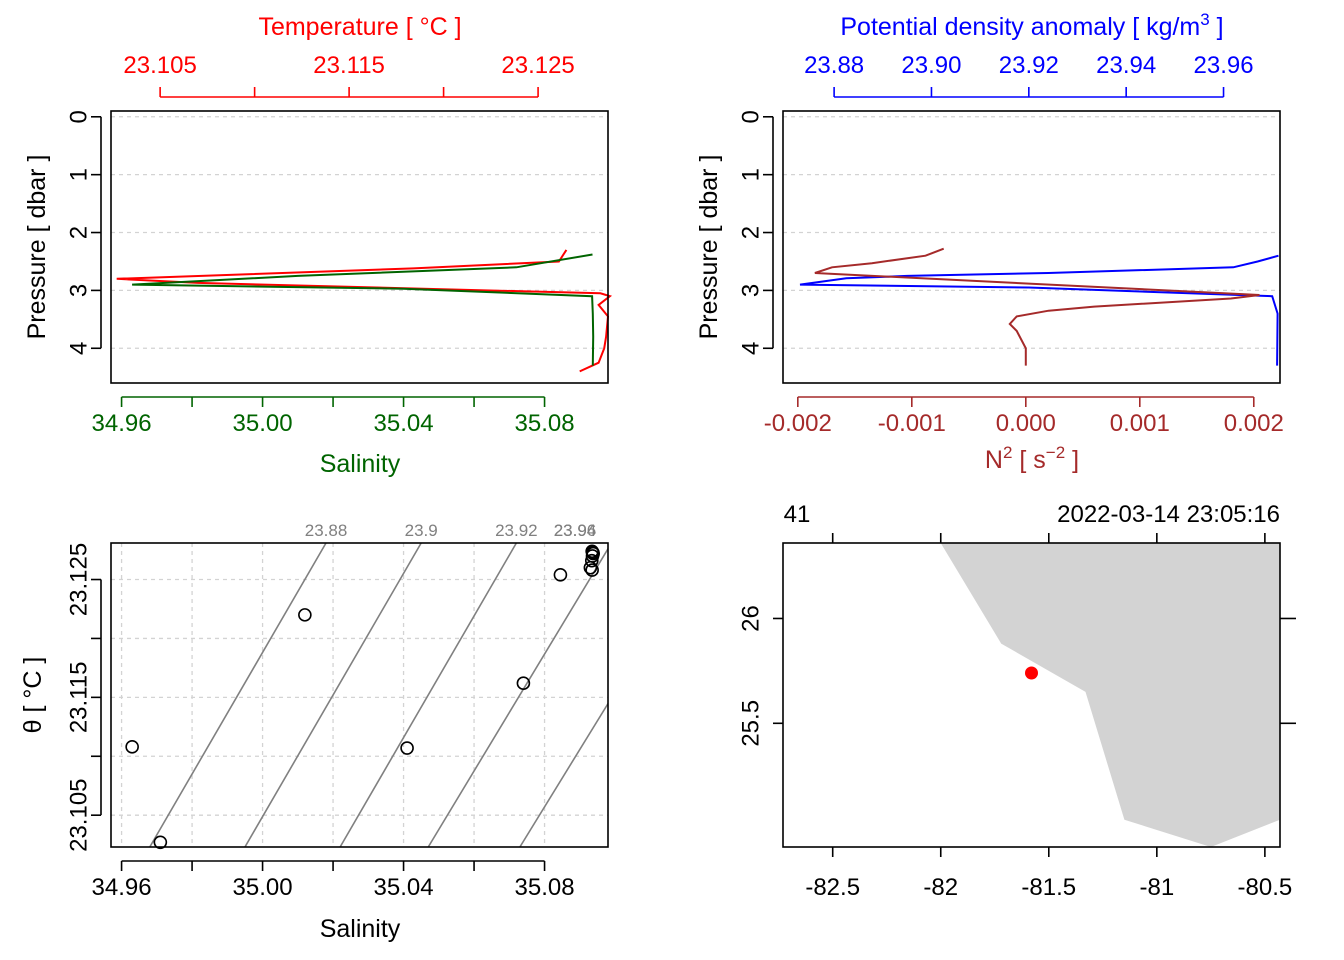 This screenshot has height=960, width=1344. Describe the element at coordinates (1156, 887) in the screenshot. I see `longitude-tick-label: -81` at that location.